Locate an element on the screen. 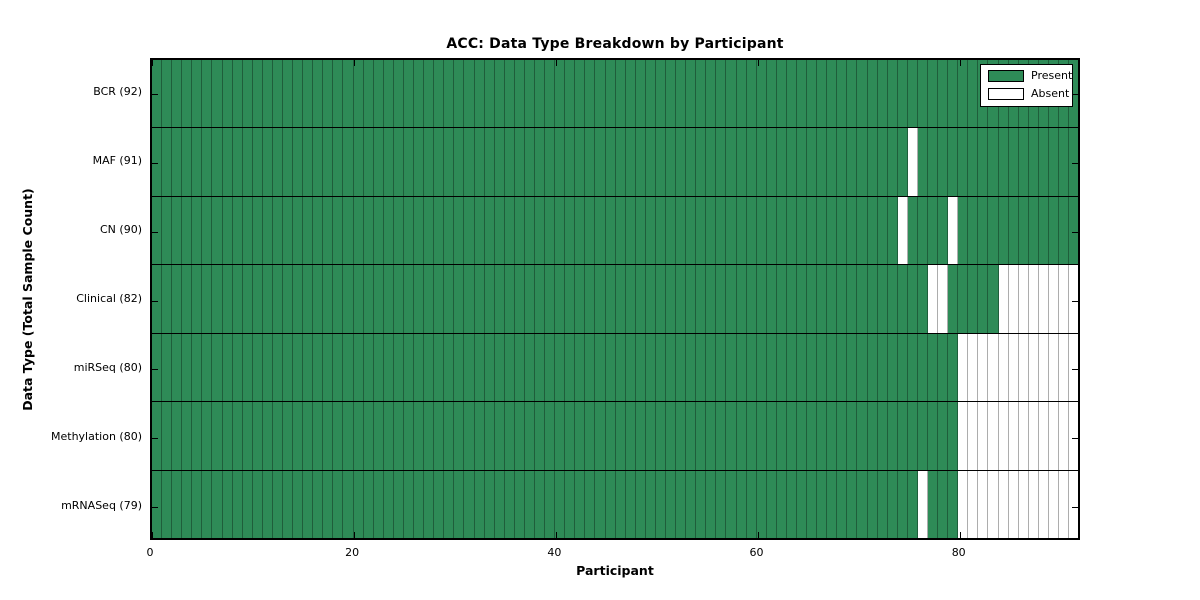 The image size is (1200, 600). y-tick-label: miRSeq (80) is located at coordinates (107, 367).